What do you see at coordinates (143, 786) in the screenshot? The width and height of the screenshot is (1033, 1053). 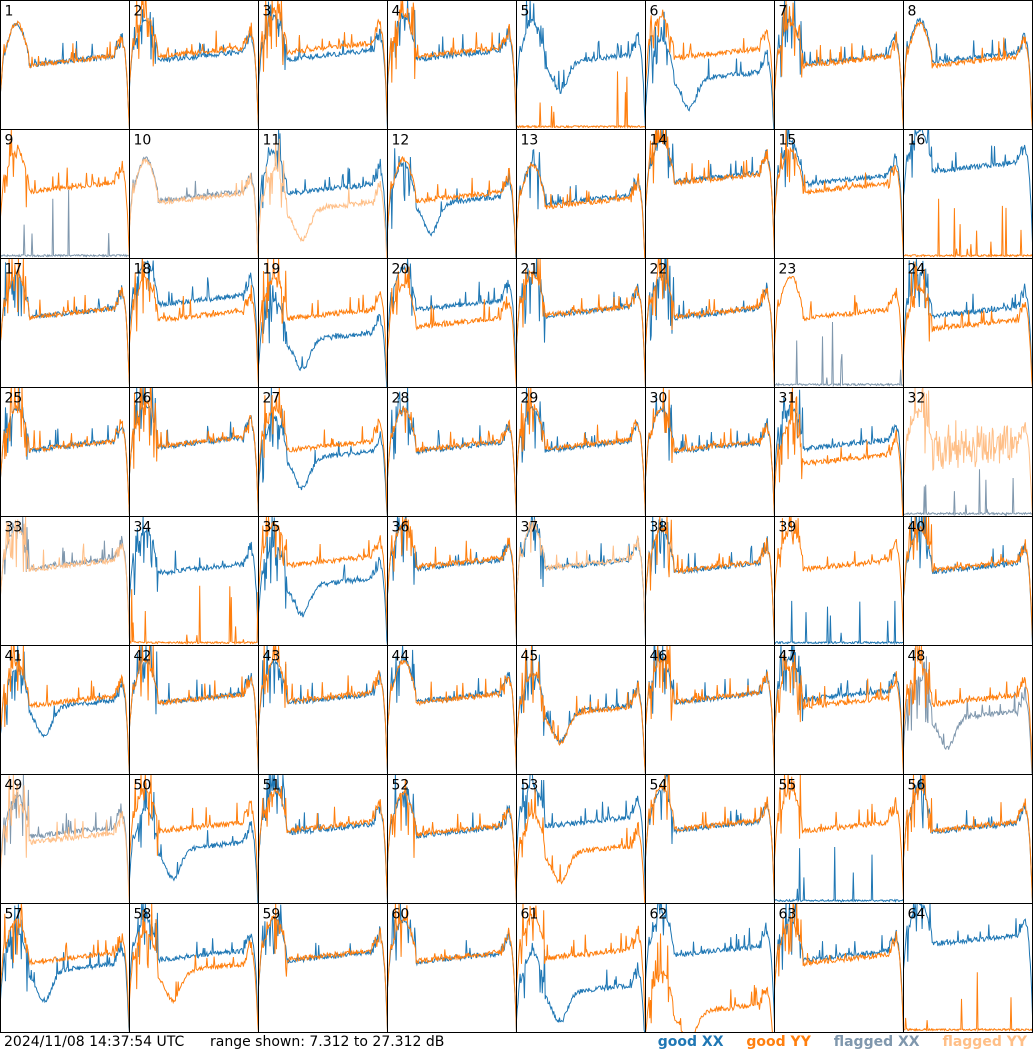 I see `panel-label: 50` at bounding box center [143, 786].